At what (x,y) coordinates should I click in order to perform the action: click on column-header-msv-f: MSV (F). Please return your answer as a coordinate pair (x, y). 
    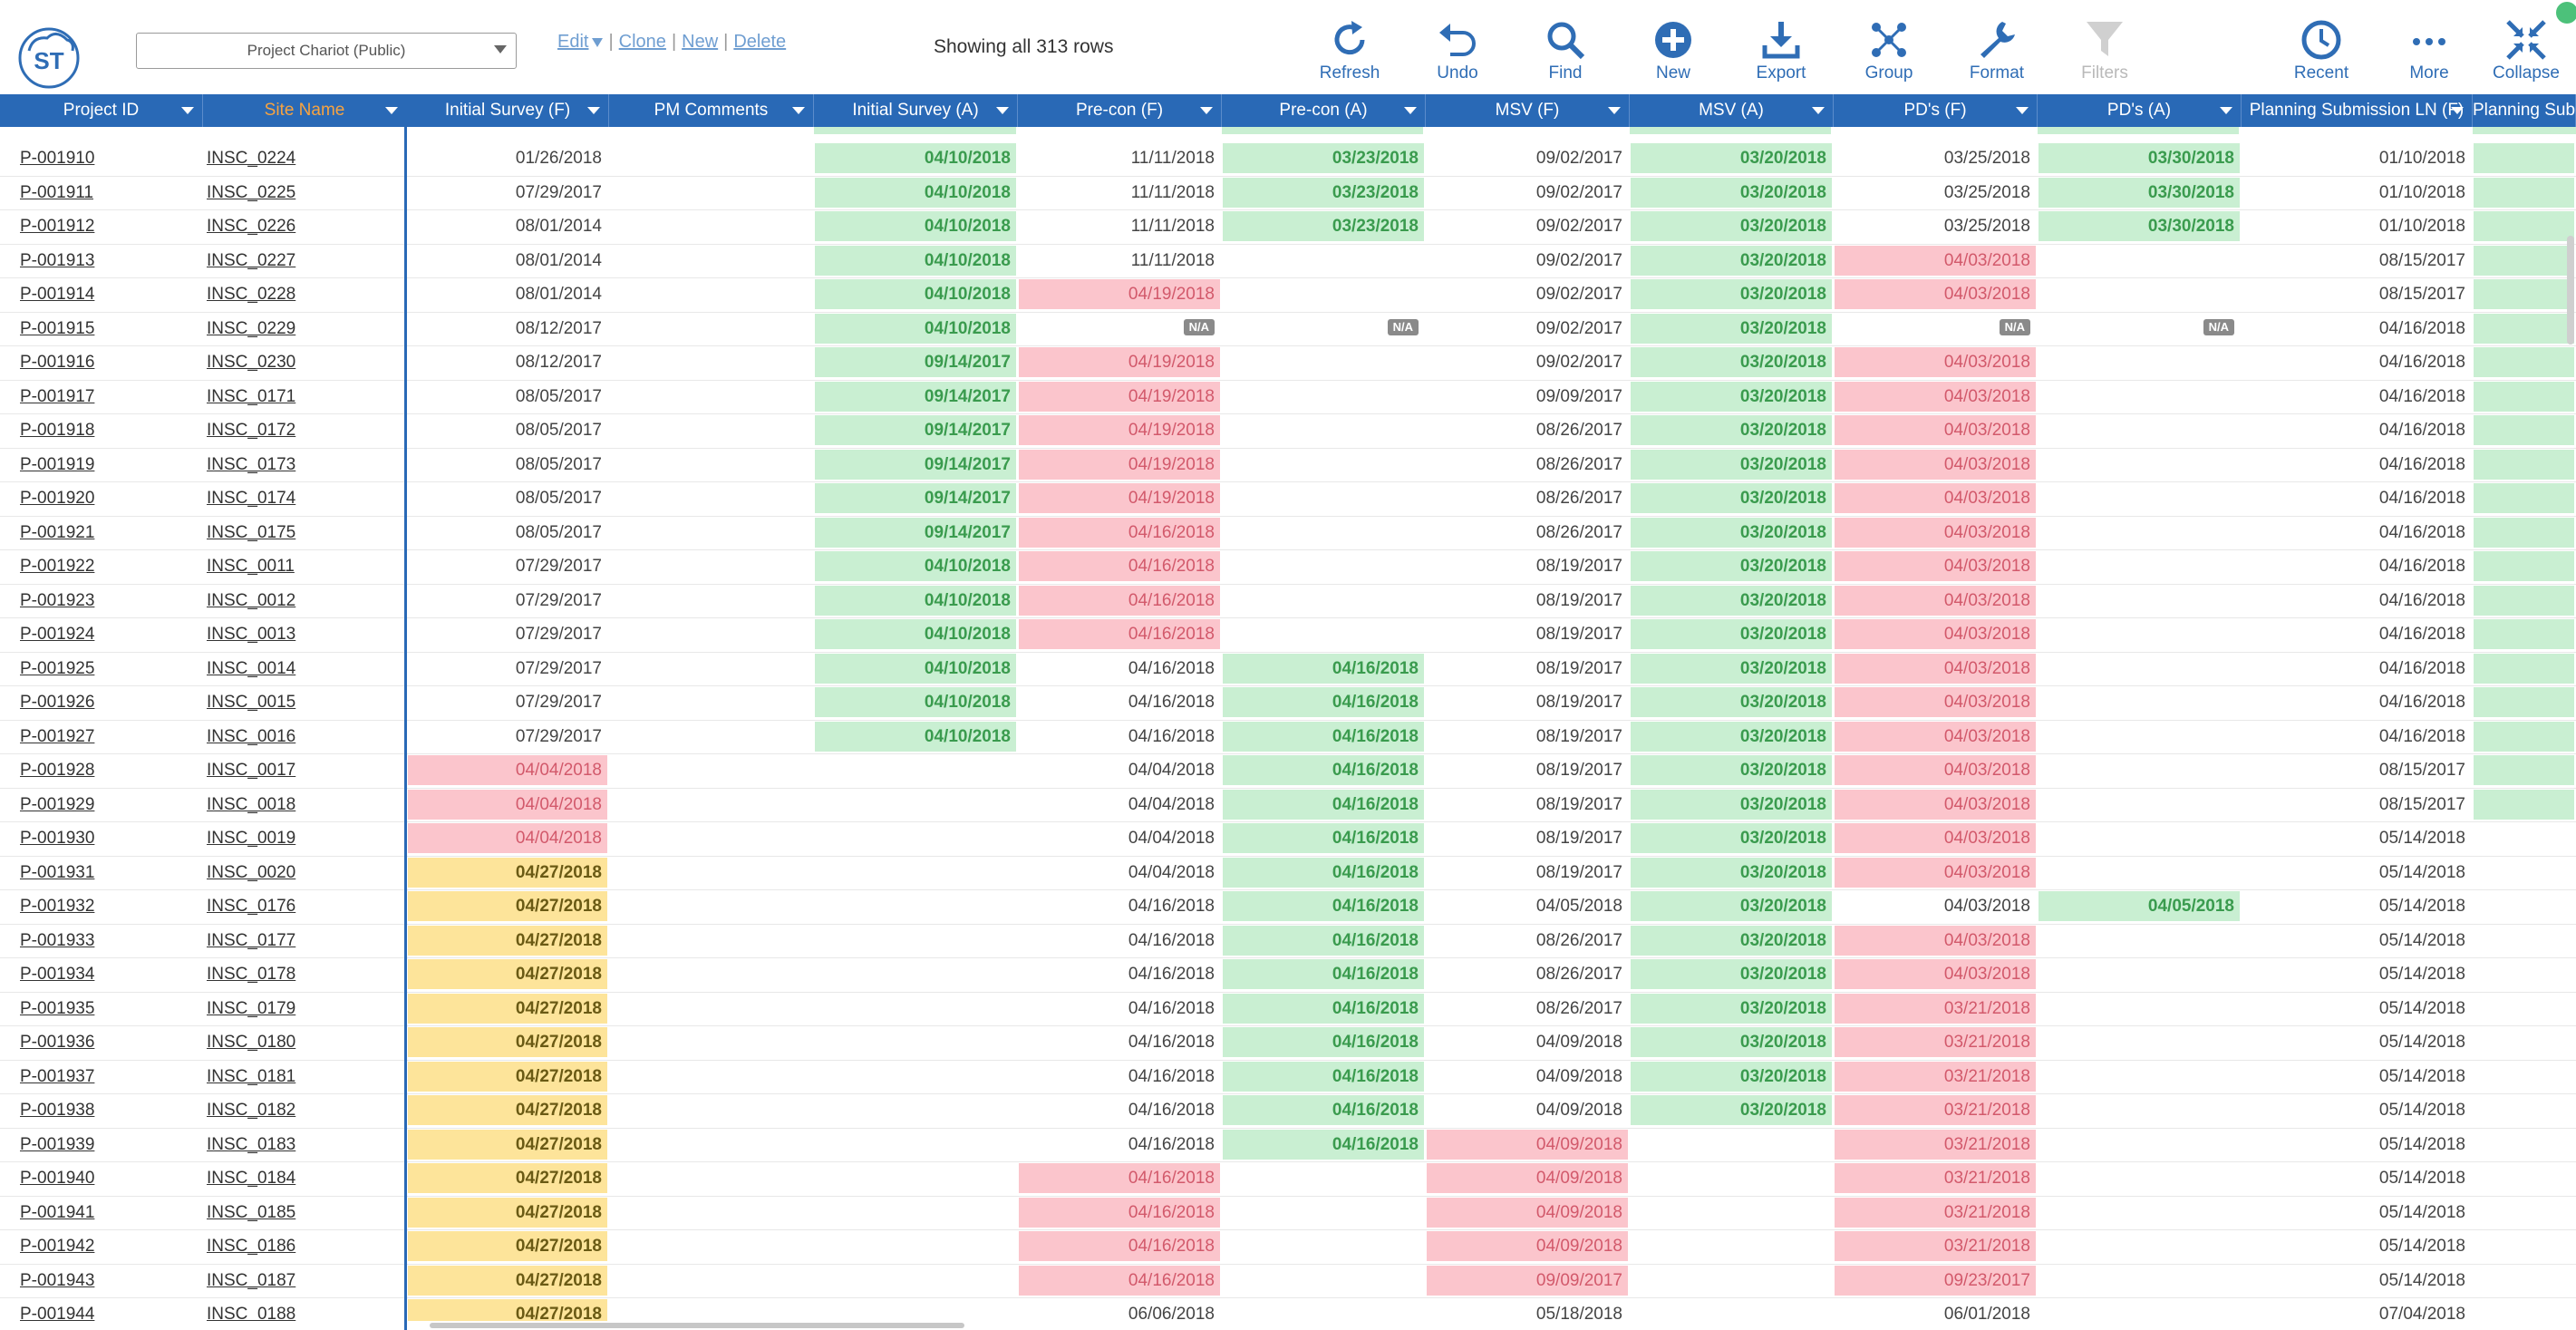
    Looking at the image, I should click on (1528, 111).